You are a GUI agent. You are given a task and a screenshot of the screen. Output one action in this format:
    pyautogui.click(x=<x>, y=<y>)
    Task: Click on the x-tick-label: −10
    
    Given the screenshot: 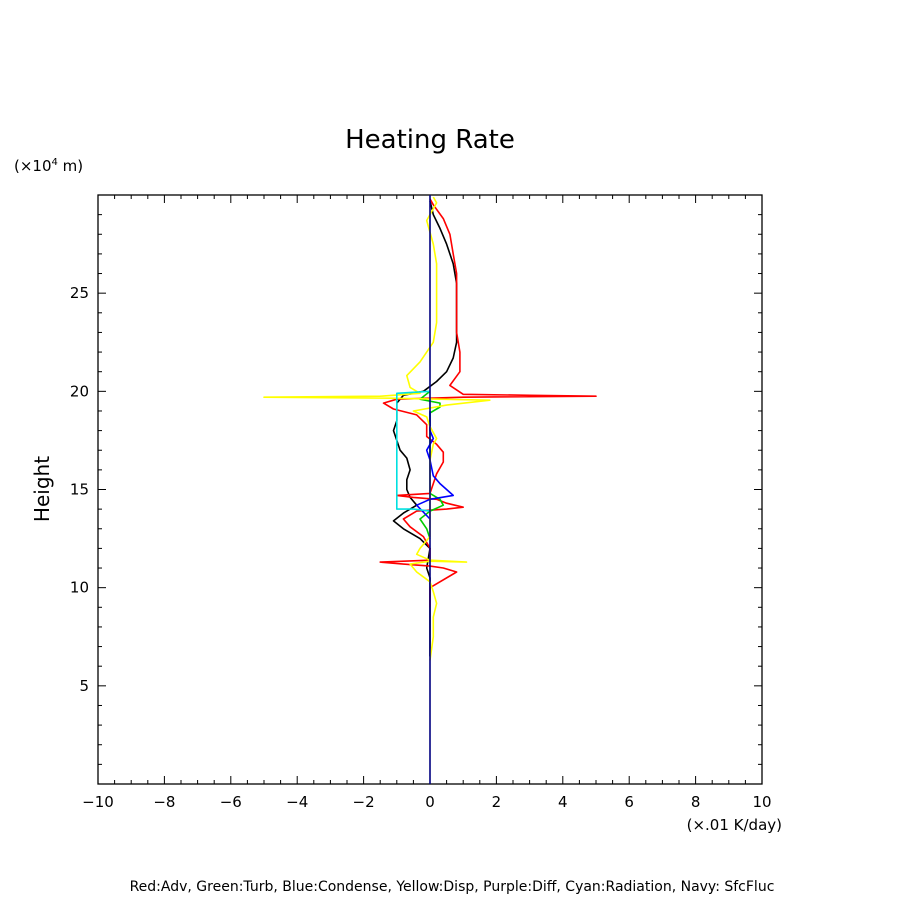 What is the action you would take?
    pyautogui.click(x=98, y=802)
    